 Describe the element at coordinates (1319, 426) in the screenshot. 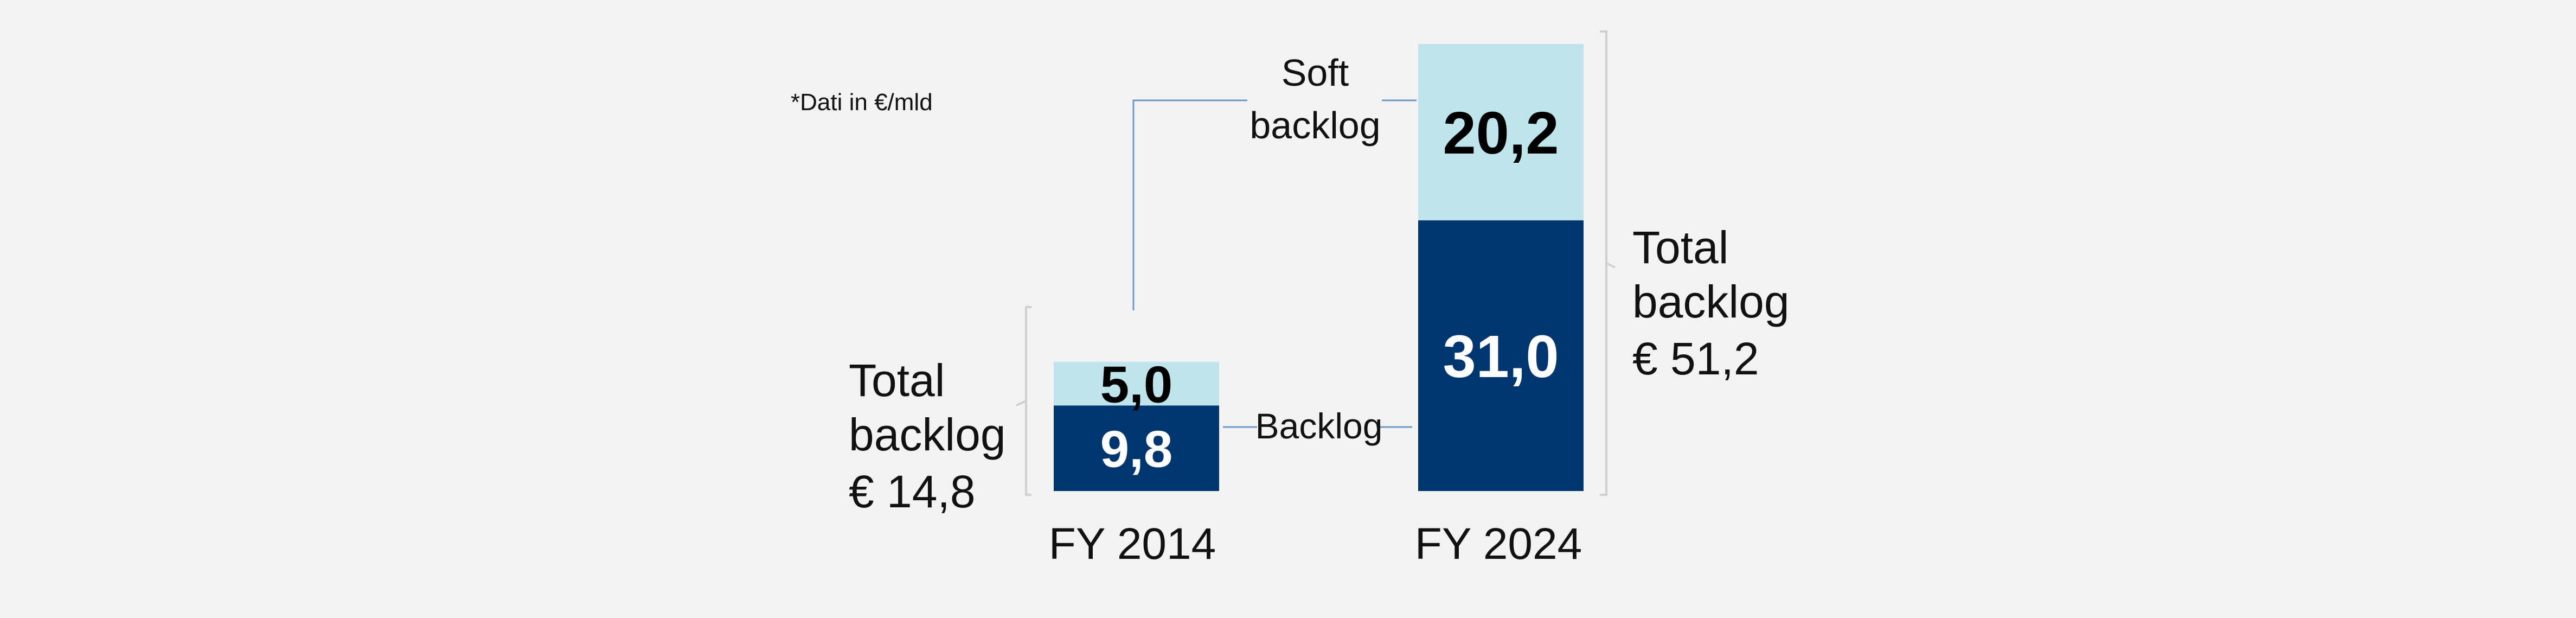

I see `backlog-label: Backlog` at that location.